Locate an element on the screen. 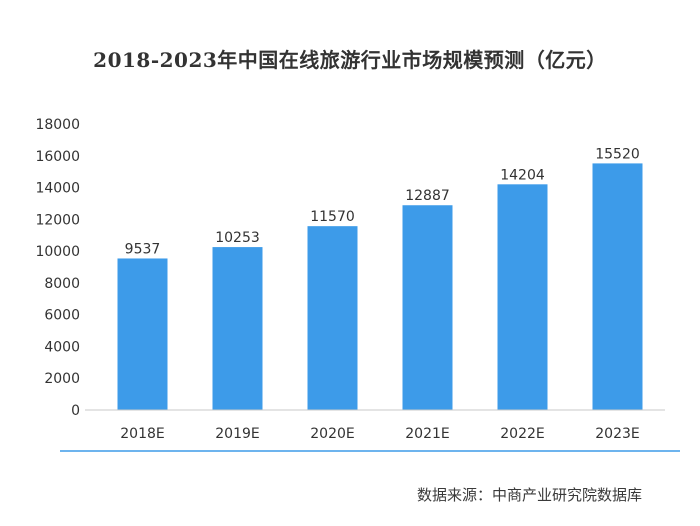 This screenshot has height=526, width=700. source-note: 数据来源：中商产业研究院数据库 is located at coordinates (529, 495).